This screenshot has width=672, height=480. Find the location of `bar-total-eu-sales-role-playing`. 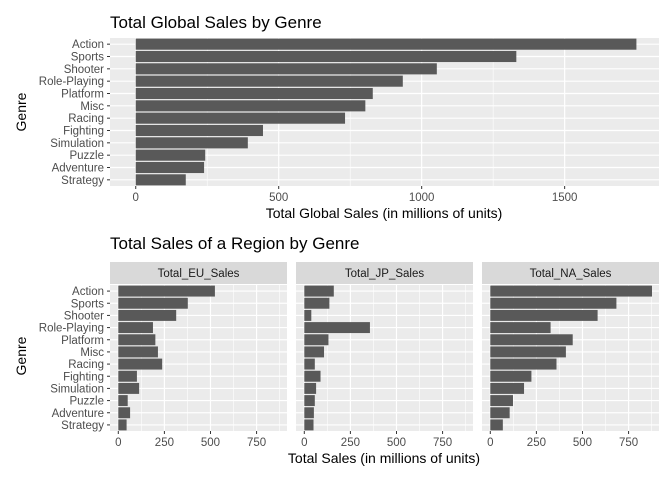

bar-total-eu-sales-role-playing is located at coordinates (135, 328).